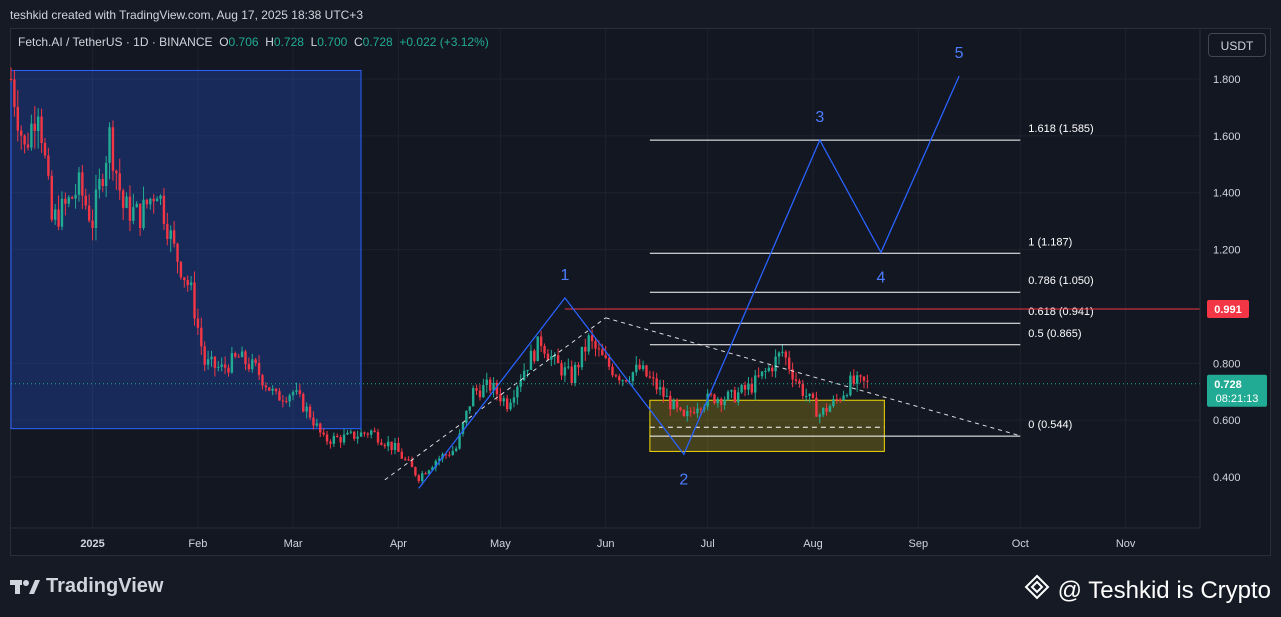 Image resolution: width=1281 pixels, height=617 pixels. What do you see at coordinates (1147, 590) in the screenshot?
I see `watermark: @ Teshkid is Crypto` at bounding box center [1147, 590].